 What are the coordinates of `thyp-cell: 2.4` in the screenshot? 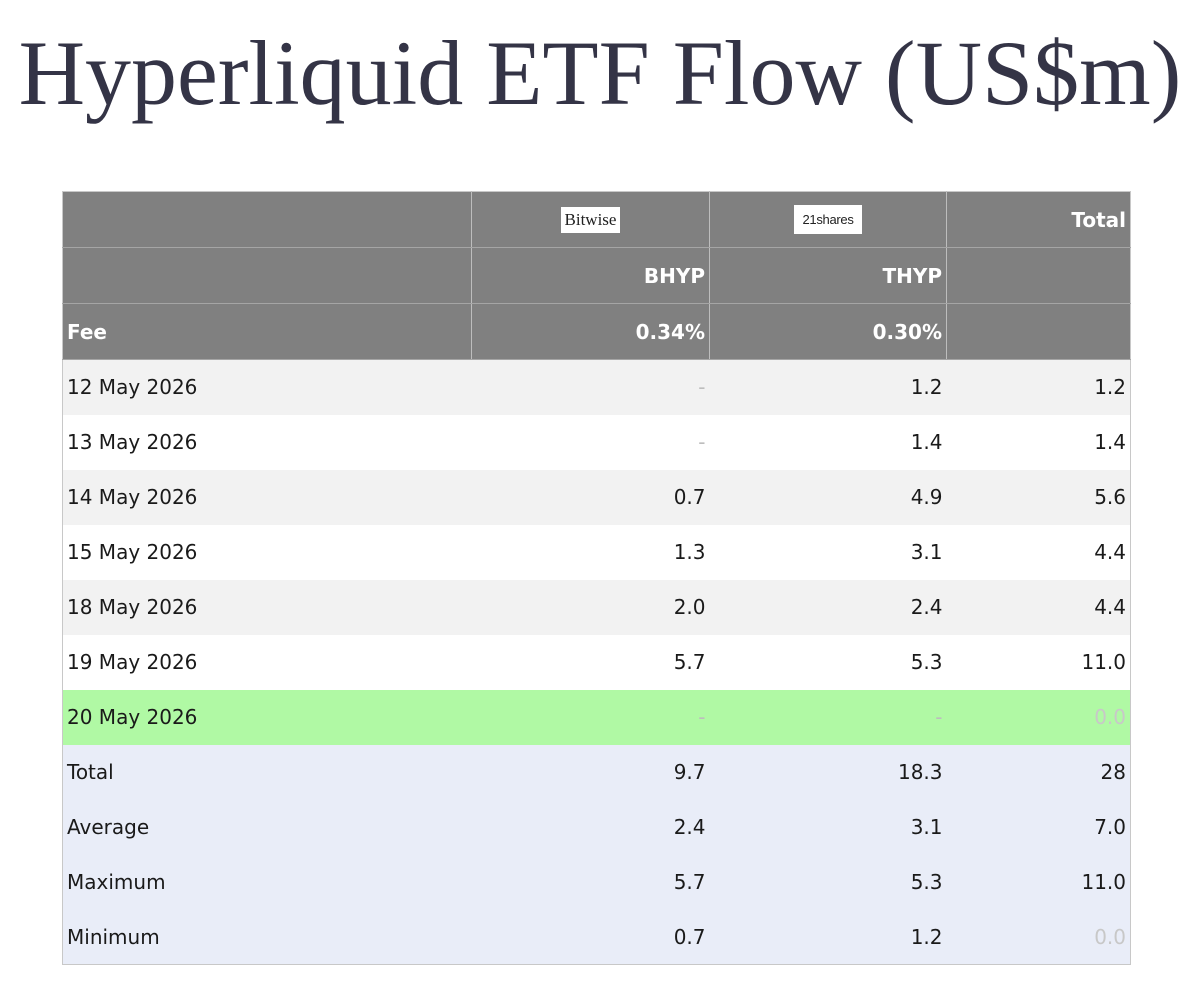 It's located at (828, 607).